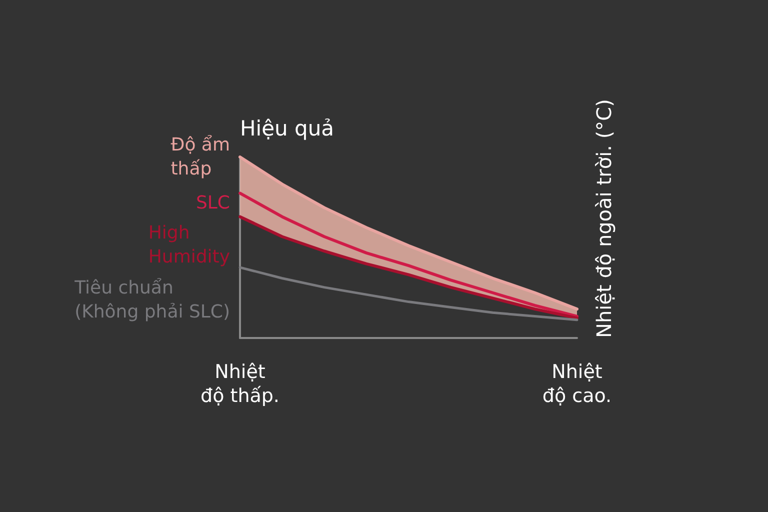 Image resolution: width=768 pixels, height=512 pixels. Describe the element at coordinates (200, 157) in the screenshot. I see `series-label: Độ ẩm thấp` at that location.